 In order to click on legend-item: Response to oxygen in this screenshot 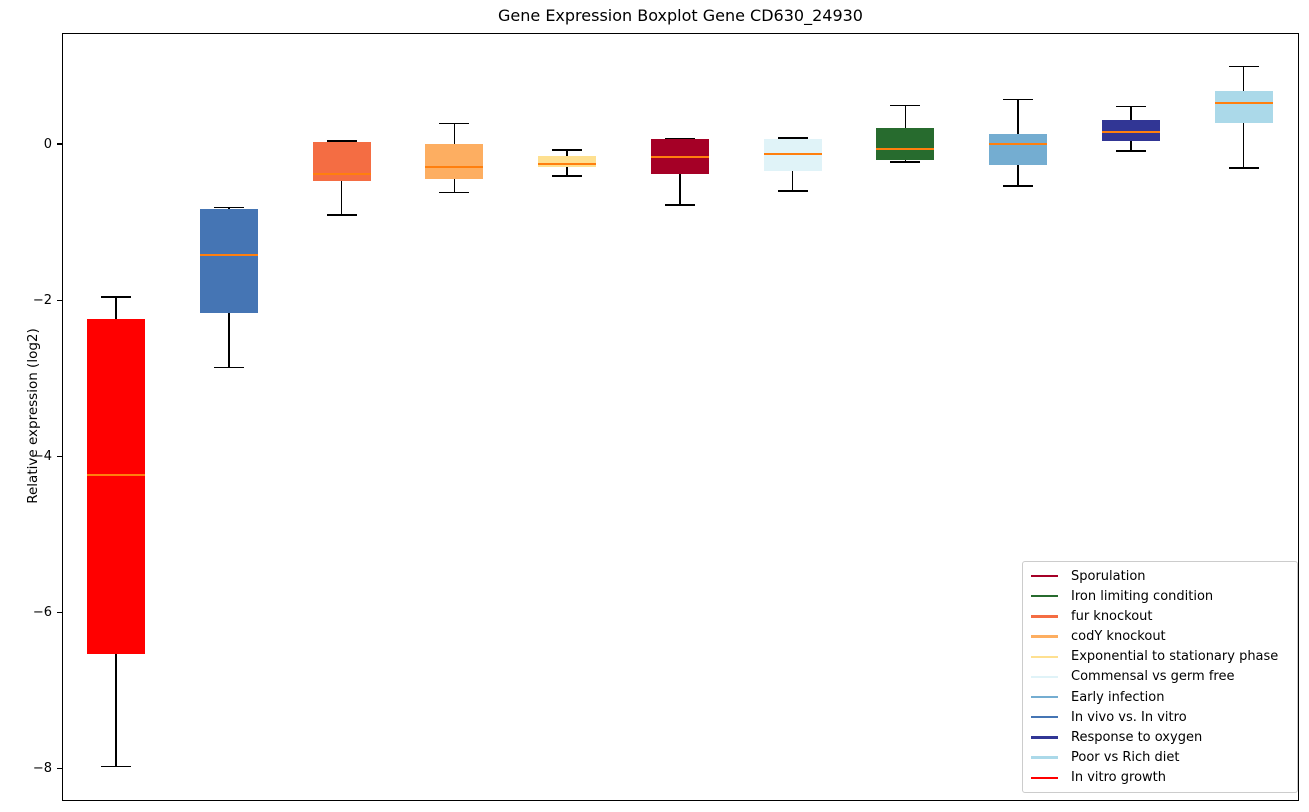, I will do `click(1160, 737)`.